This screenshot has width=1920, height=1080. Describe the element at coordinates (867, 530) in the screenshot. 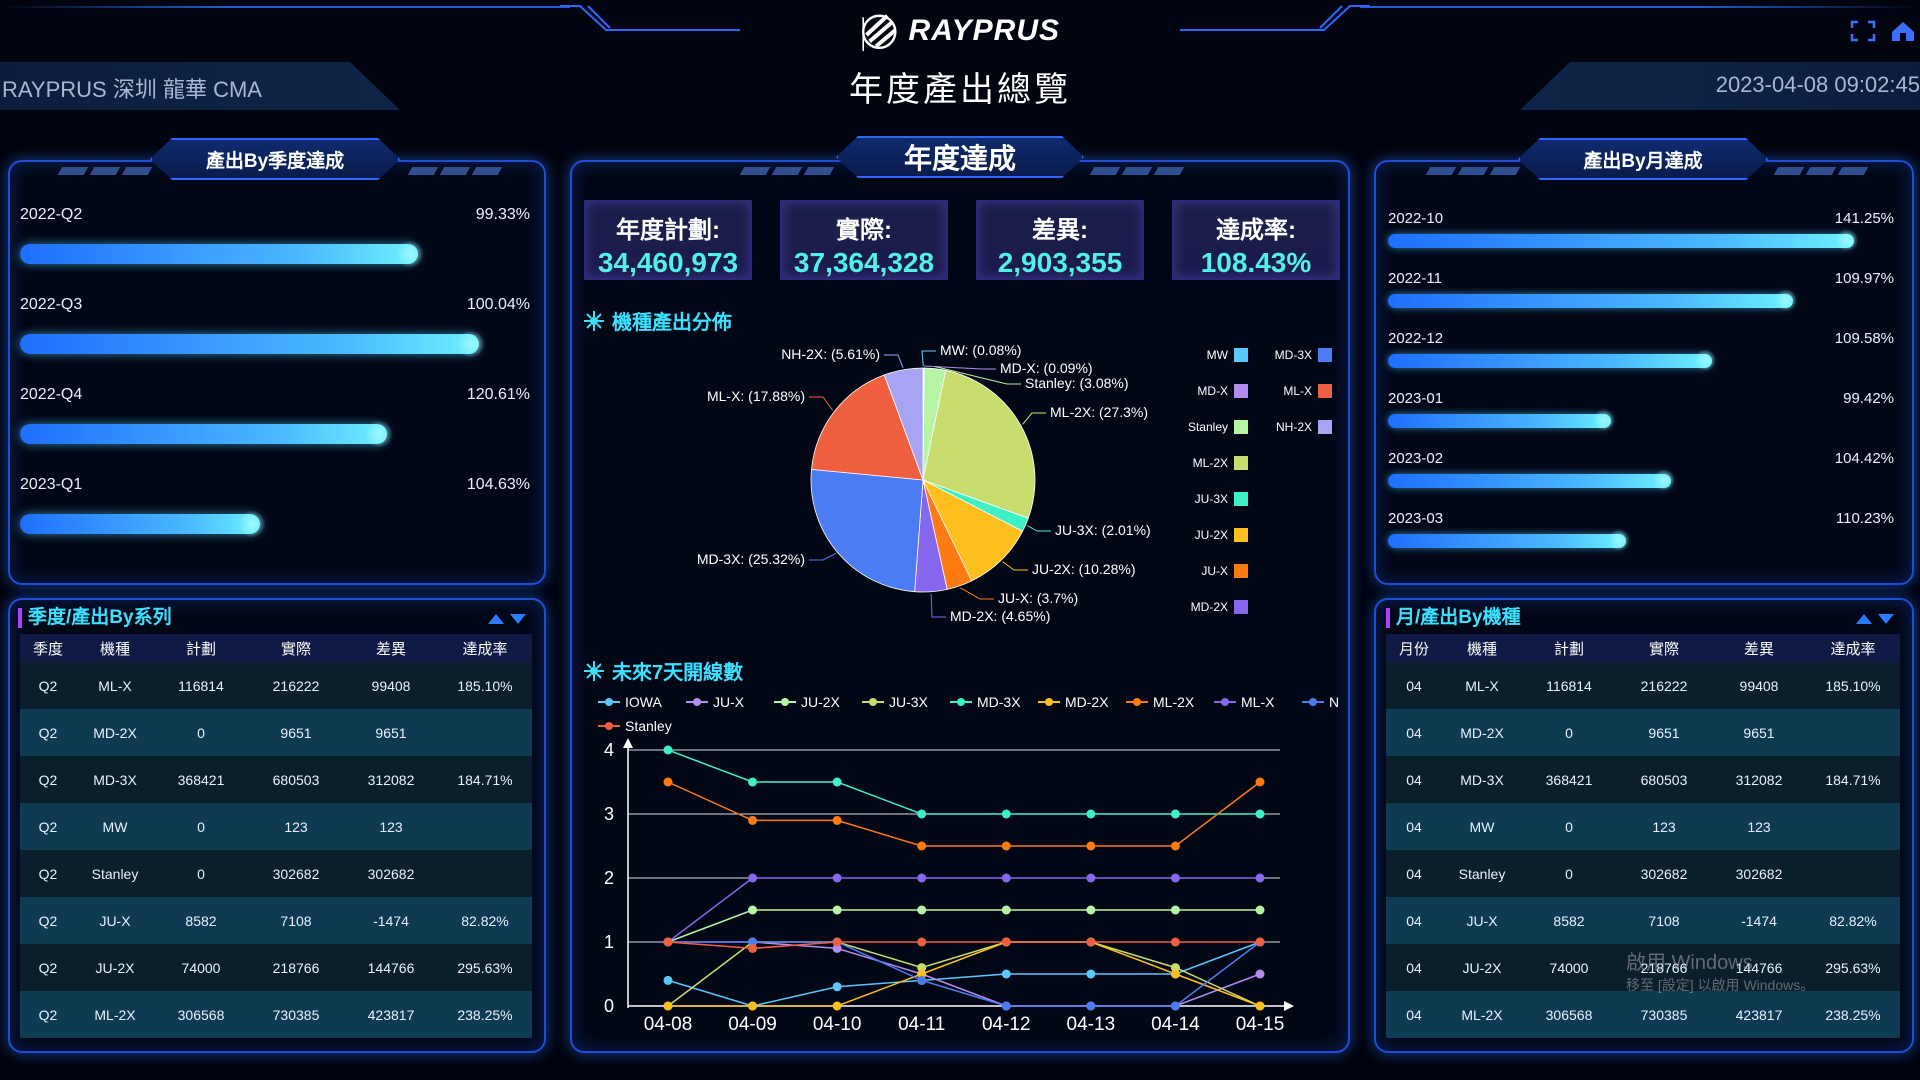

I see `pie-slice-md-3x` at that location.